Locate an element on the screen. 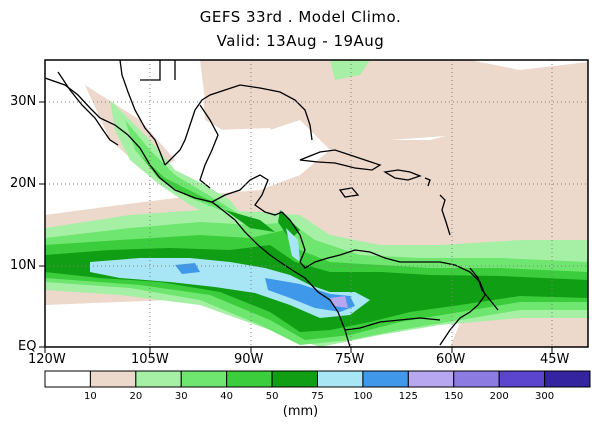  lon-label-90w: 90W is located at coordinates (249, 359).